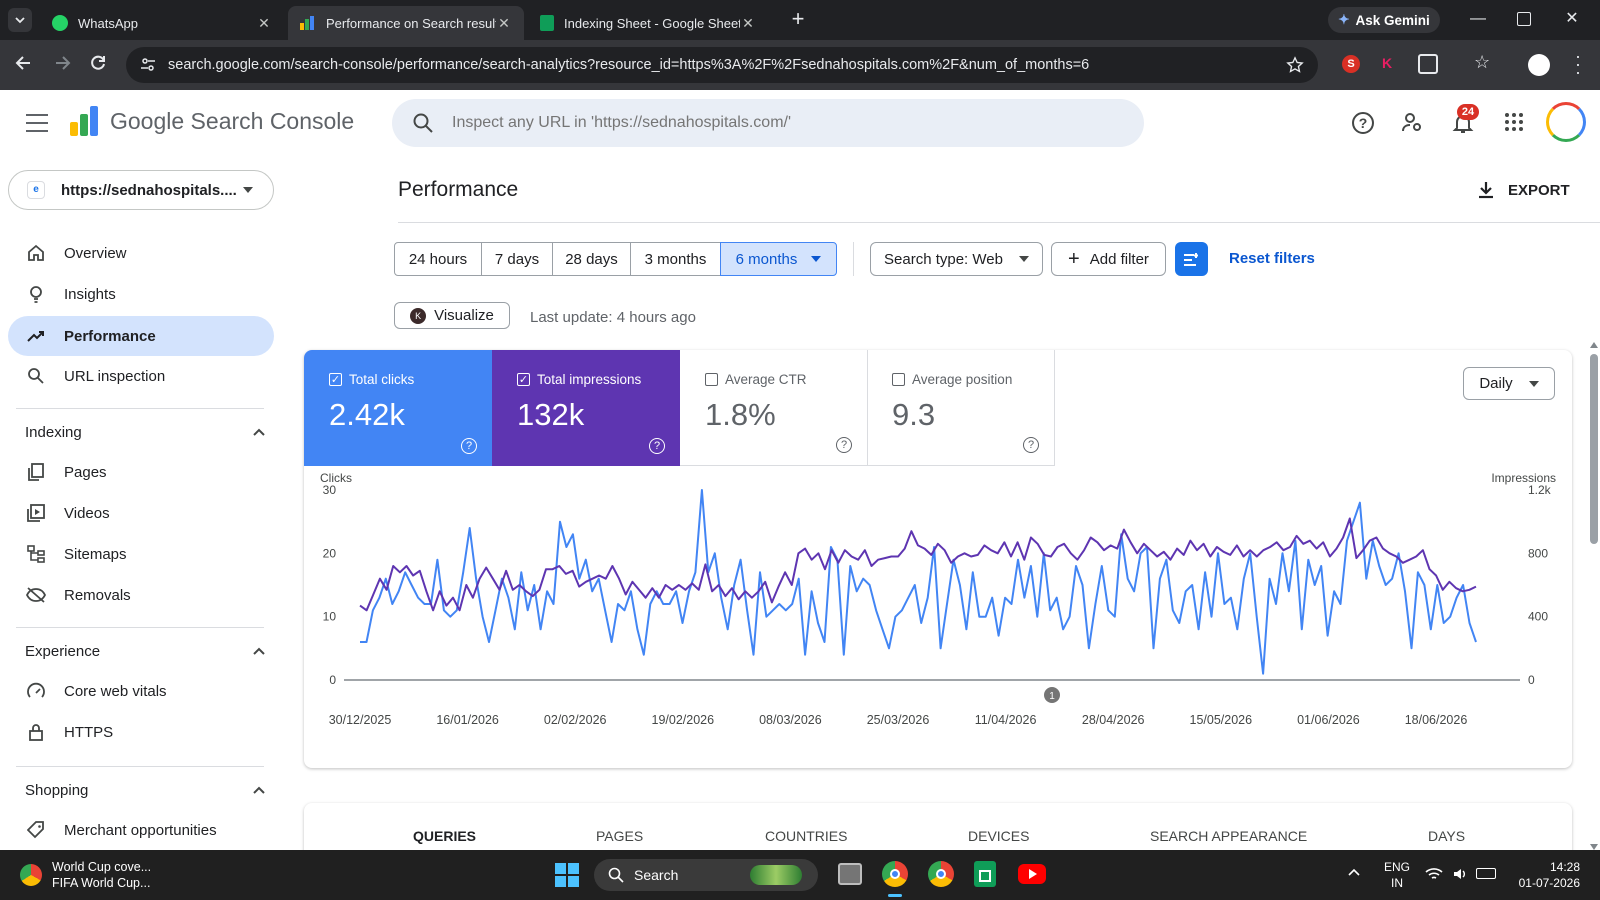 The width and height of the screenshot is (1600, 900). I want to click on sidebar-item-performance: Performance, so click(141, 336).